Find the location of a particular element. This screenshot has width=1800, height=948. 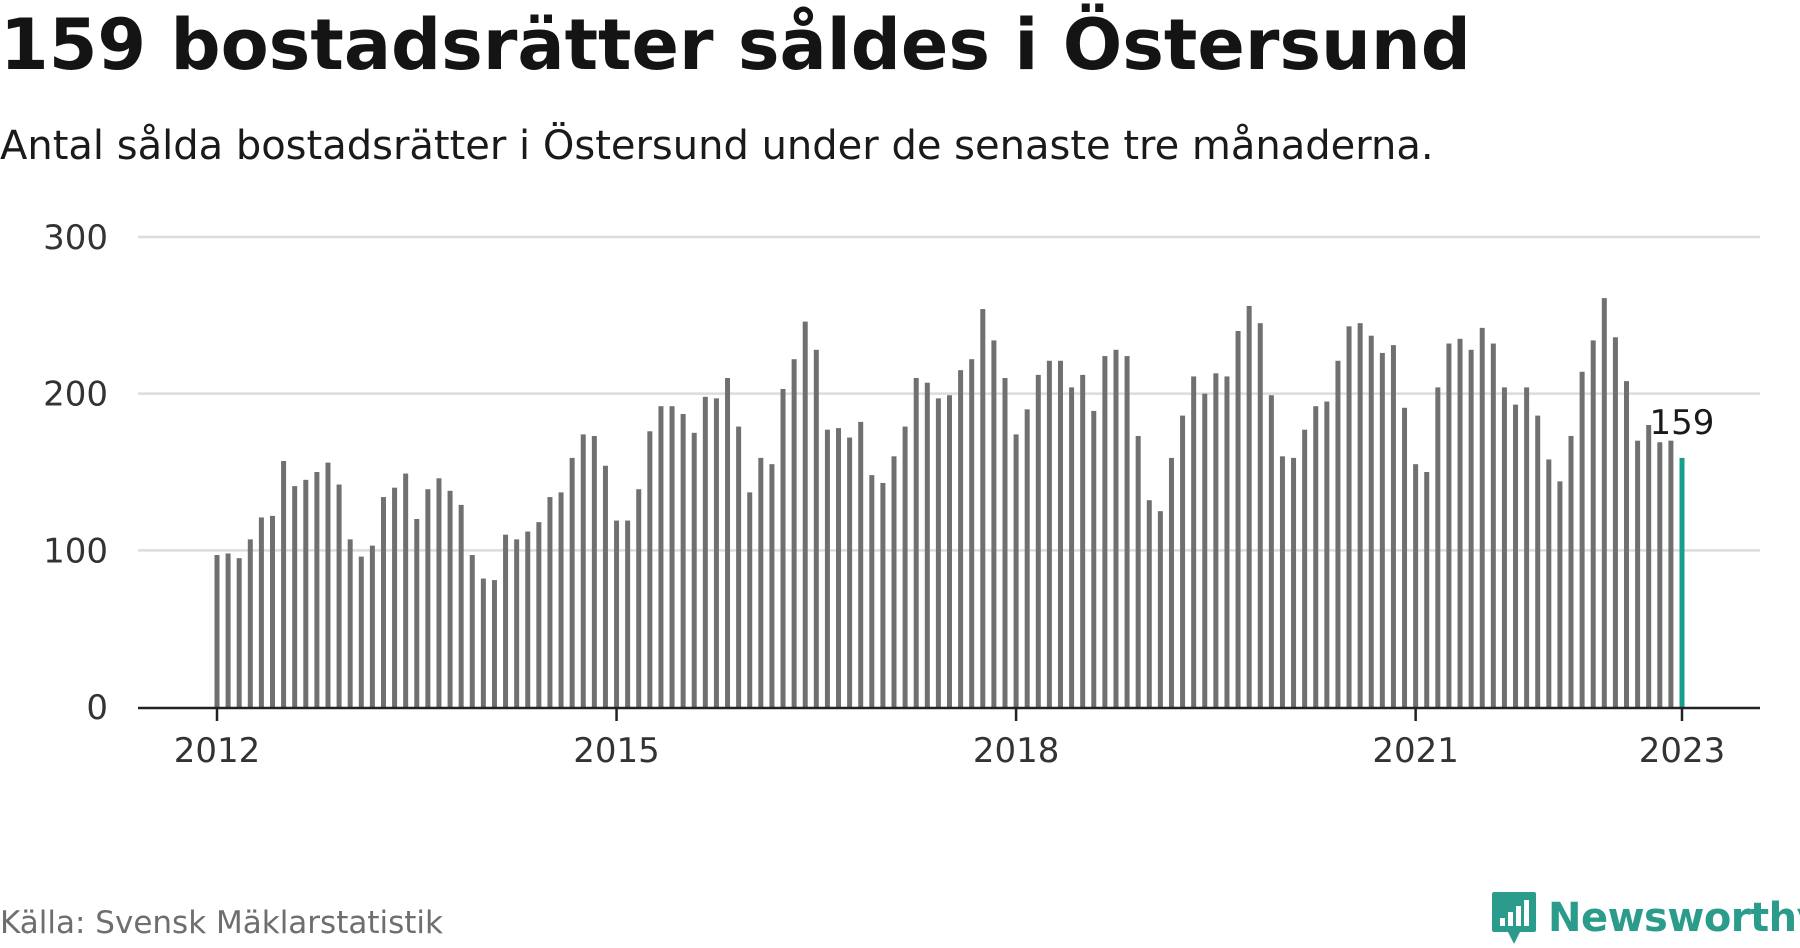

annotations: 159 is located at coordinates (1682, 423).